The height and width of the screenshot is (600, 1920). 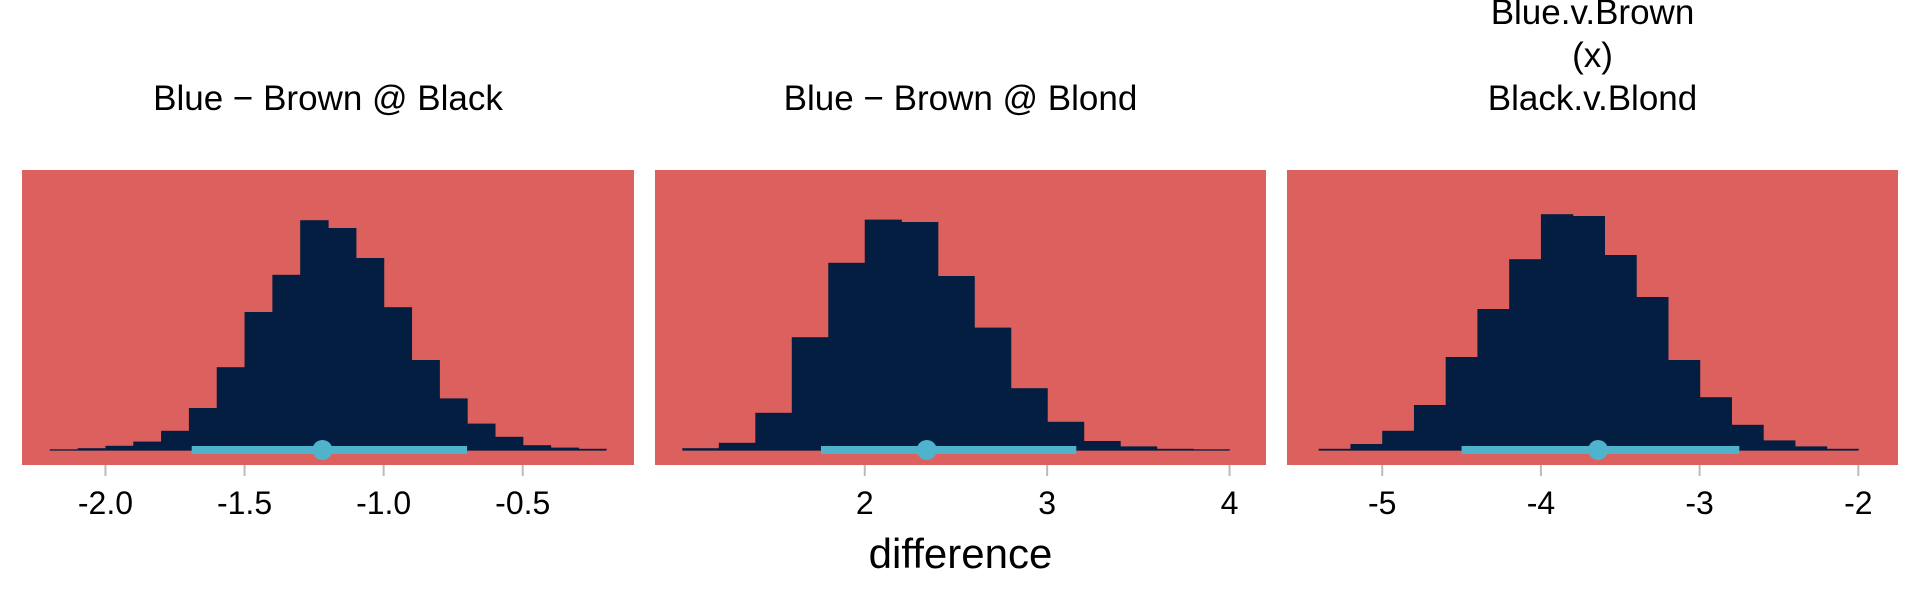 What do you see at coordinates (522, 503) in the screenshot?
I see `x-tick-label: -0.5` at bounding box center [522, 503].